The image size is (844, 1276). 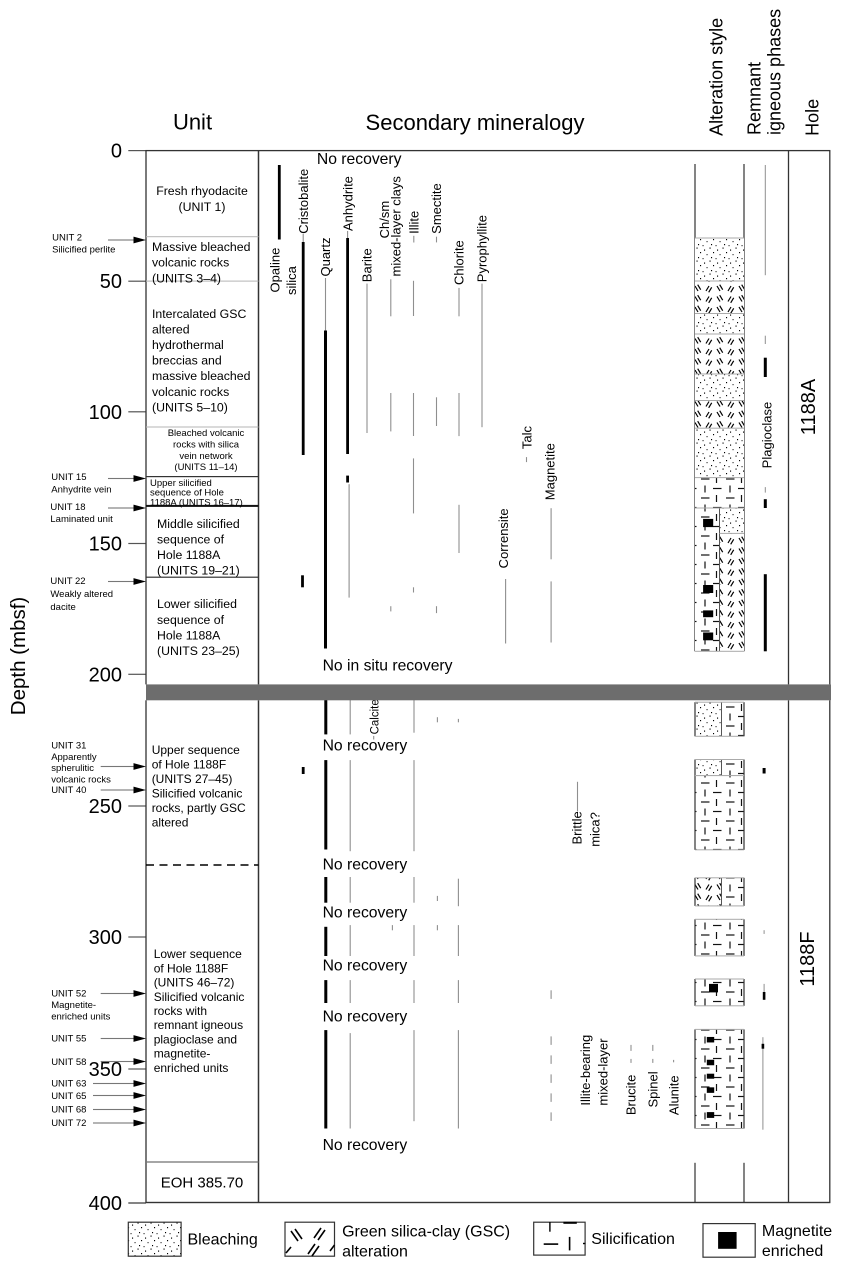 What do you see at coordinates (201, 376) in the screenshot?
I see `svg-text: massive bleached` at bounding box center [201, 376].